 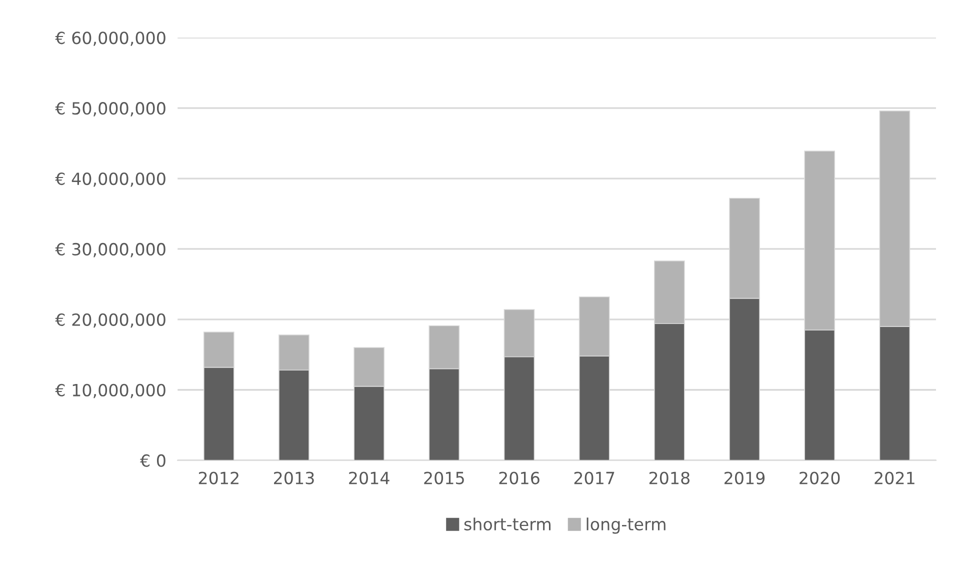 I want to click on y-tick-label: € 0, so click(x=153, y=460).